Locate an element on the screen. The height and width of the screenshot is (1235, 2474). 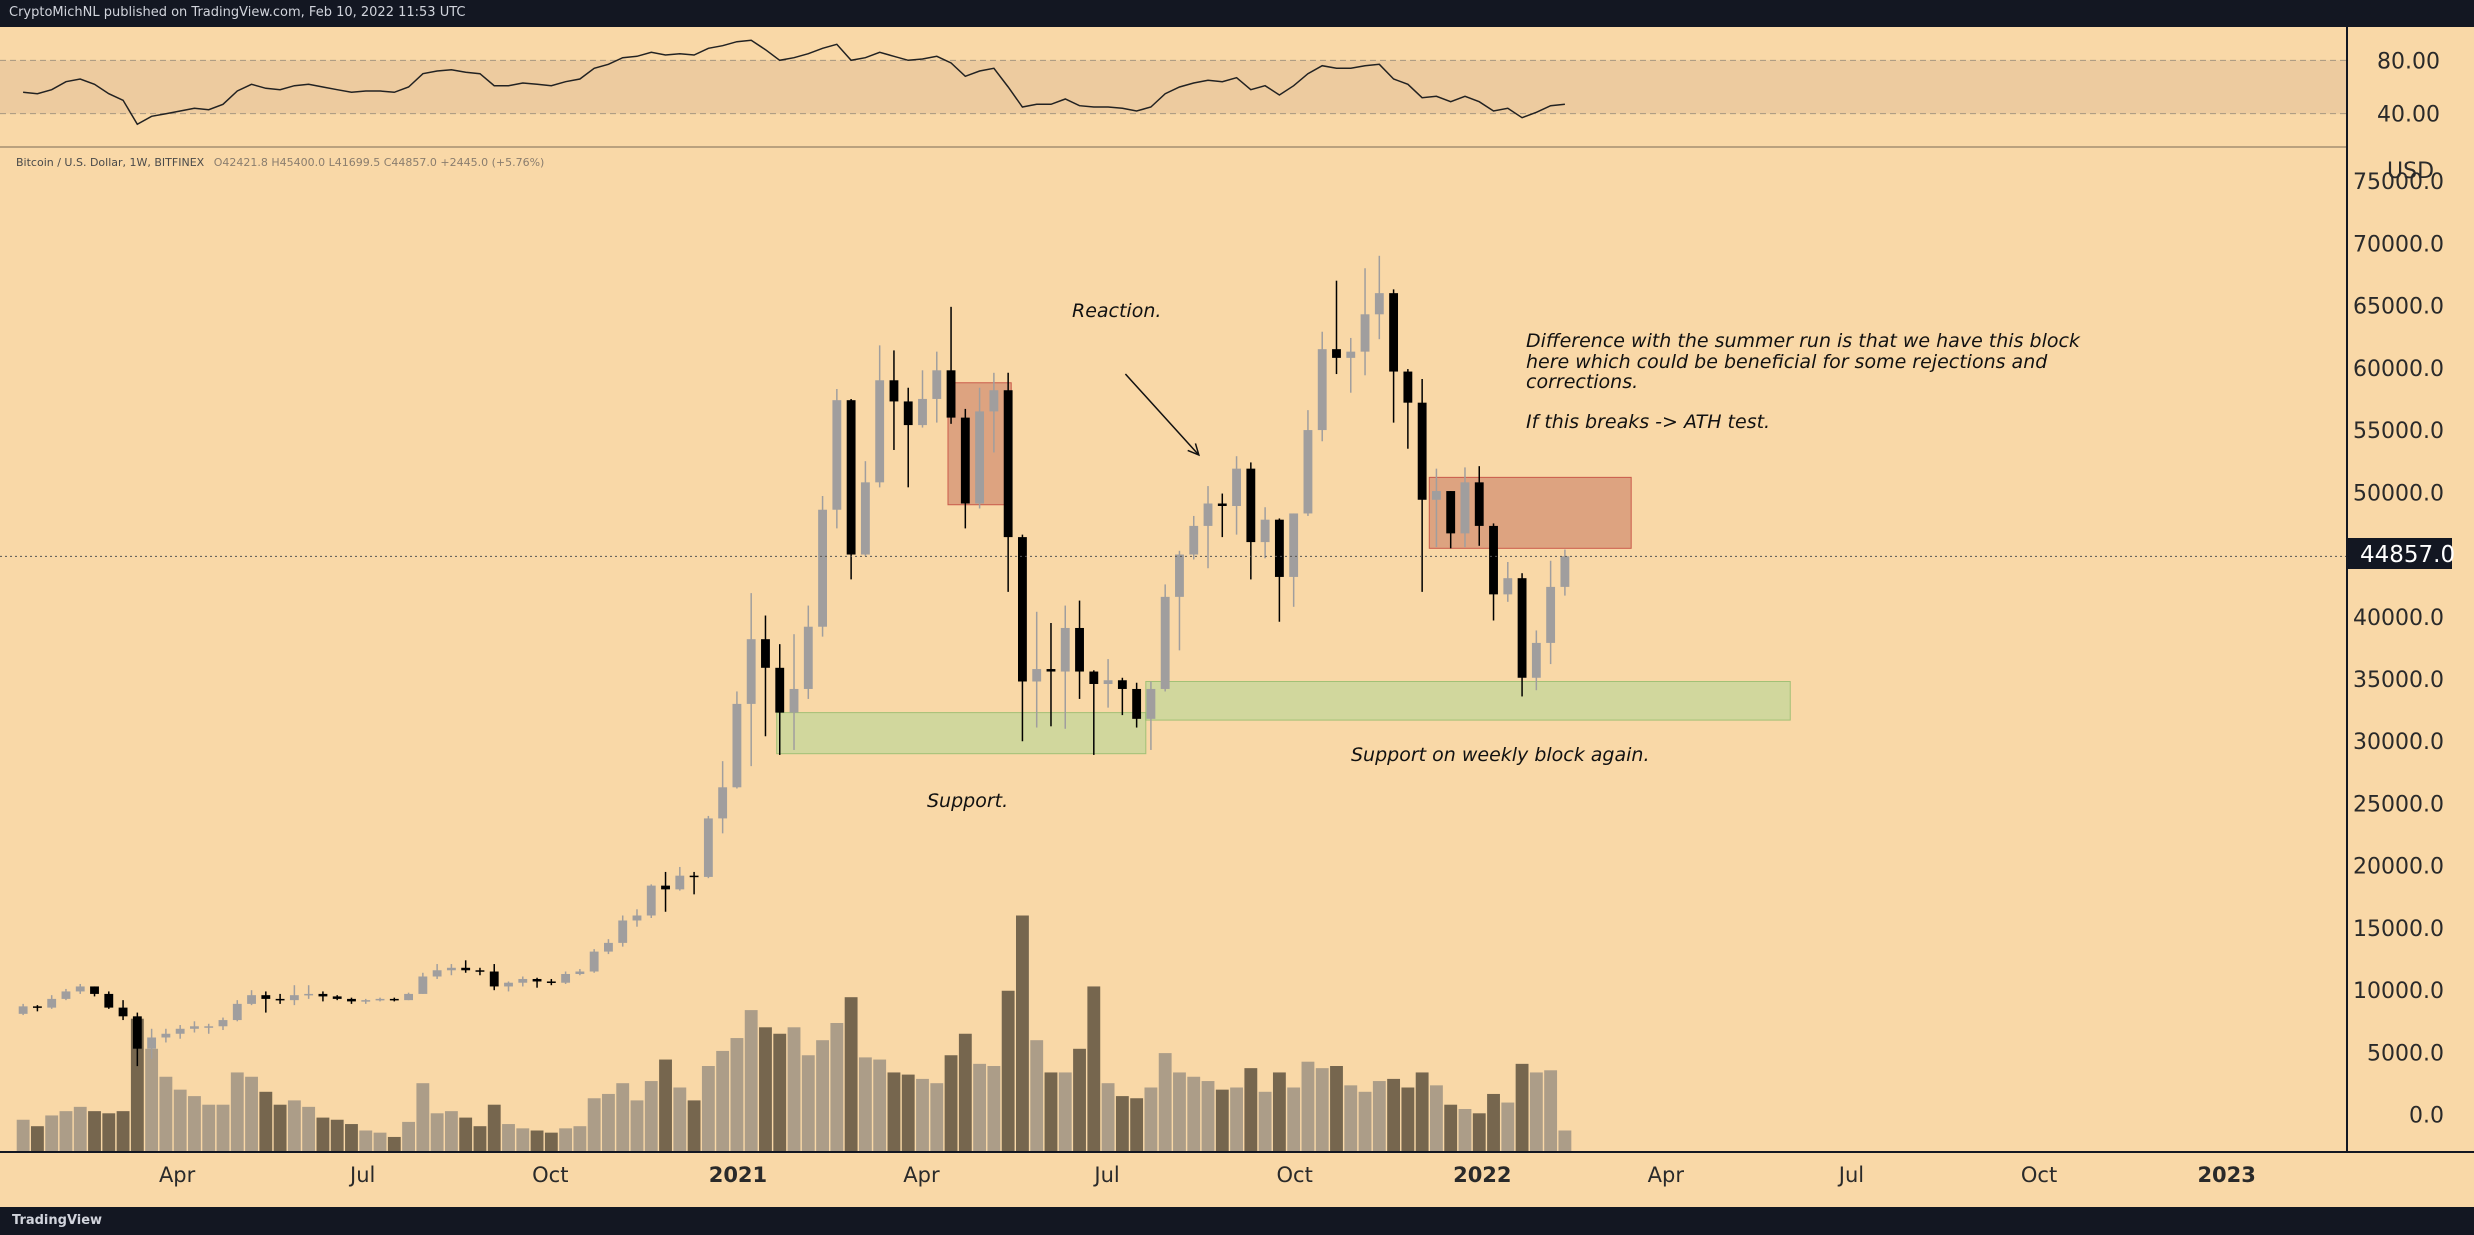
symbol-name: Bitcoin / U.S. Dollar, 1W, BITFINEX is located at coordinates (110, 162).